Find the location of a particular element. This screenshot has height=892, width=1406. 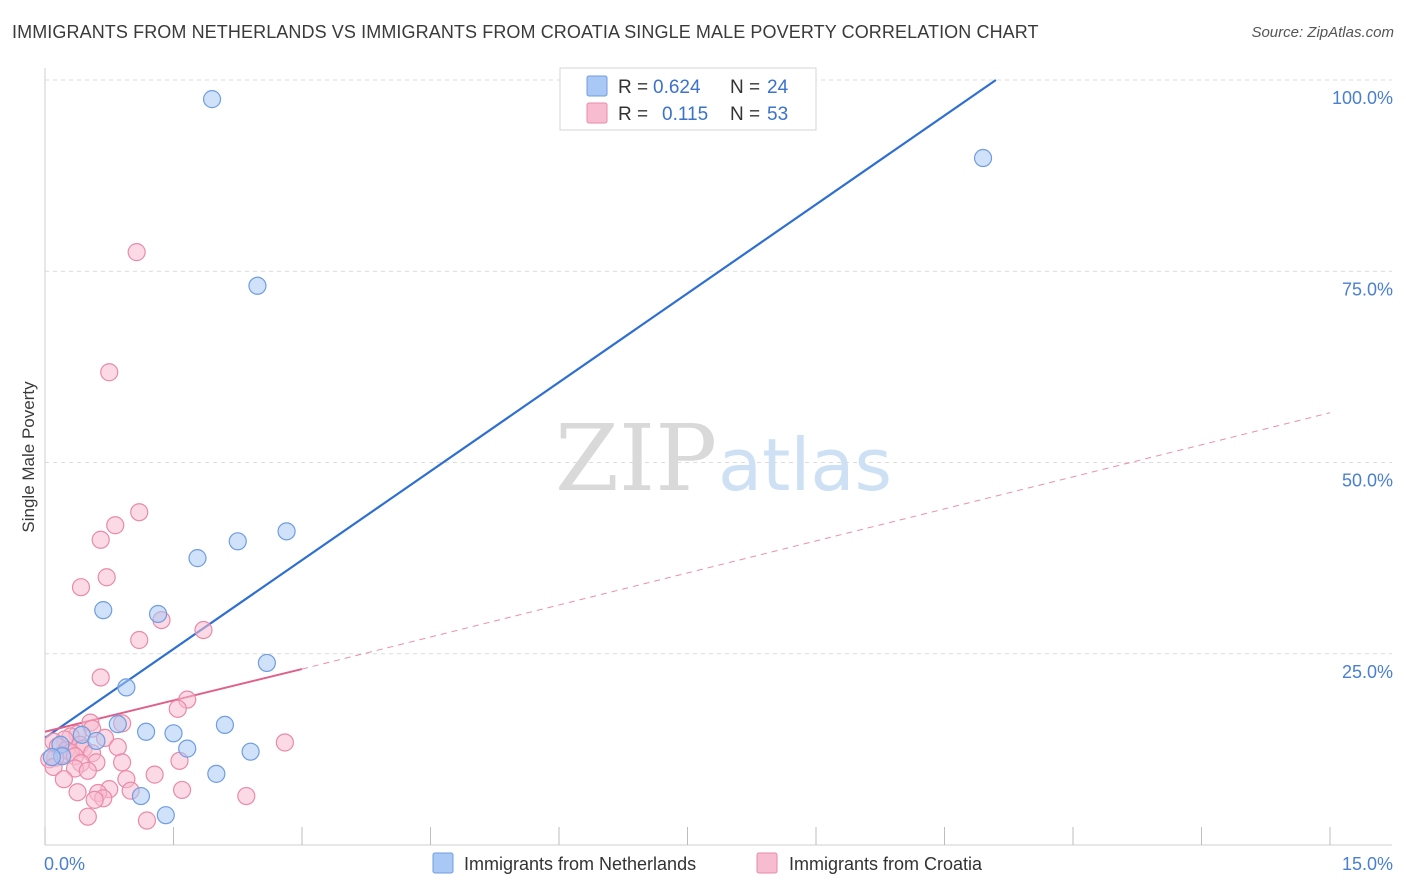

watermark-zip: ZIP is located at coordinates (636, 458).